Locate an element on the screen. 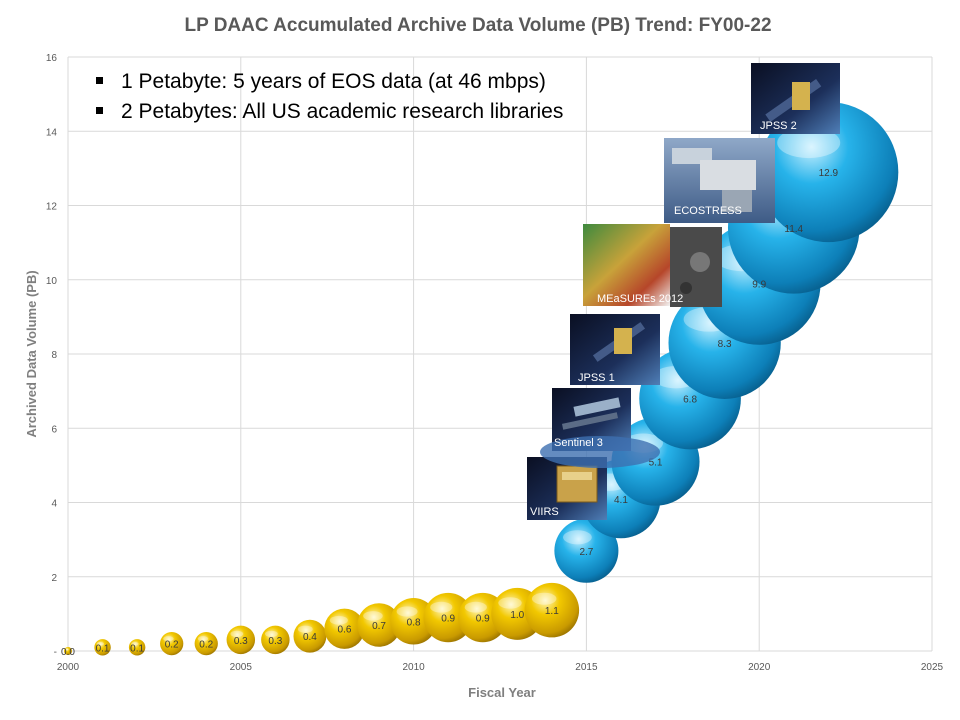 This screenshot has width=960, height=720. data-label: 4.1 is located at coordinates (621, 500).